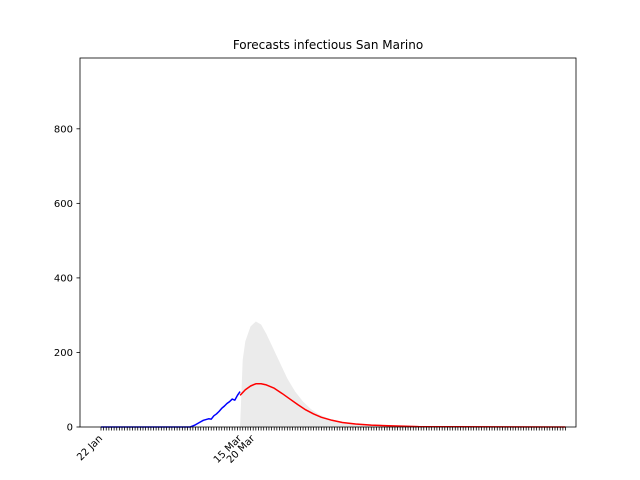 The height and width of the screenshot is (480, 640). What do you see at coordinates (333, 429) in the screenshot?
I see `x-minor-ticks` at bounding box center [333, 429].